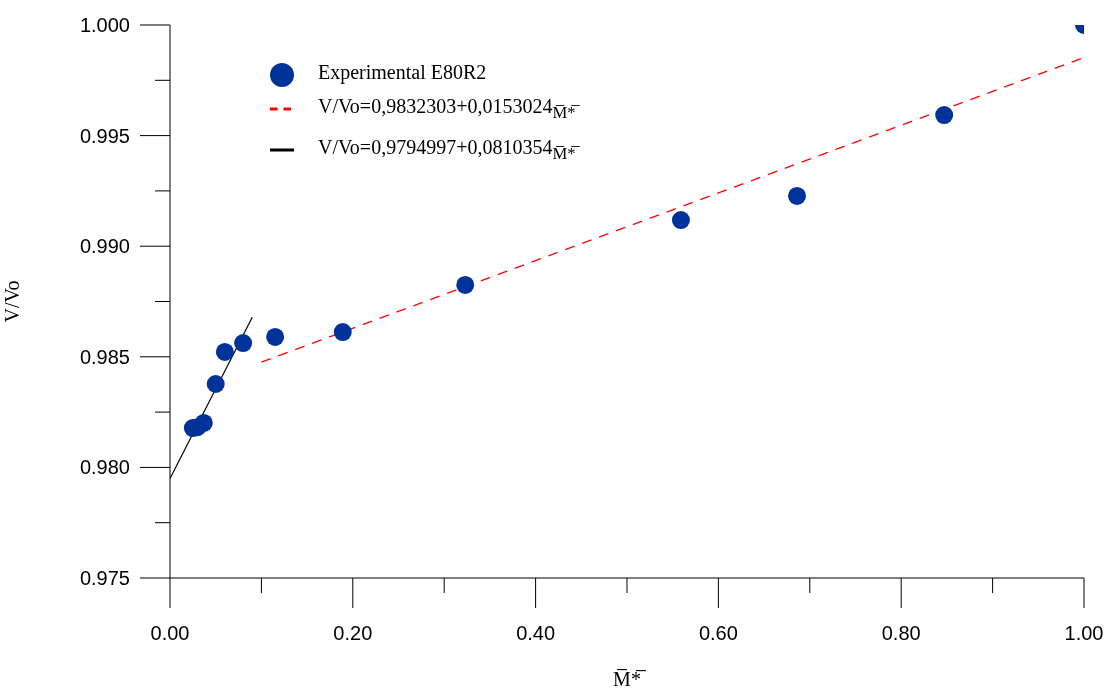  Describe the element at coordinates (353, 633) in the screenshot. I see `x-tick-label: 0.20` at that location.